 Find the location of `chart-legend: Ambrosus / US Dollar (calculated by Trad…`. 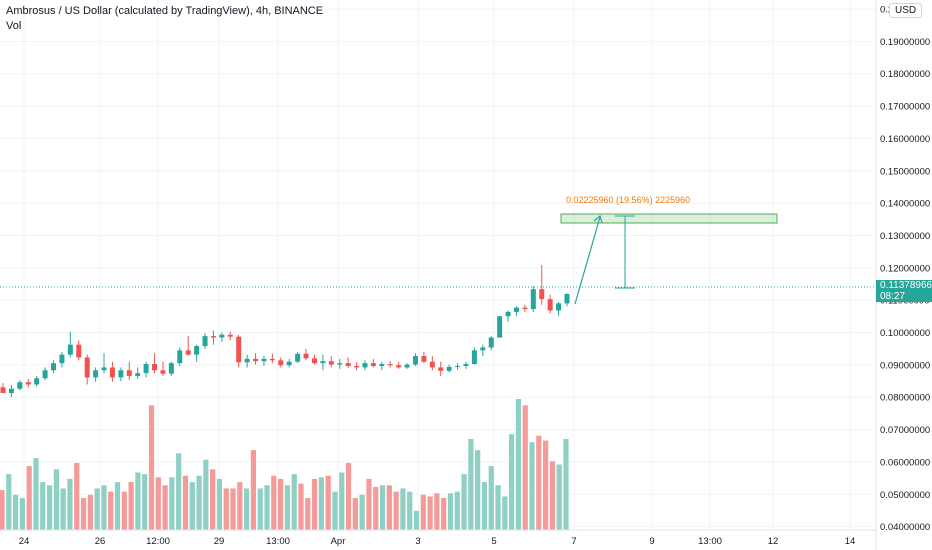

chart-legend: Ambrosus / US Dollar (calculated by Trad… is located at coordinates (164, 19).